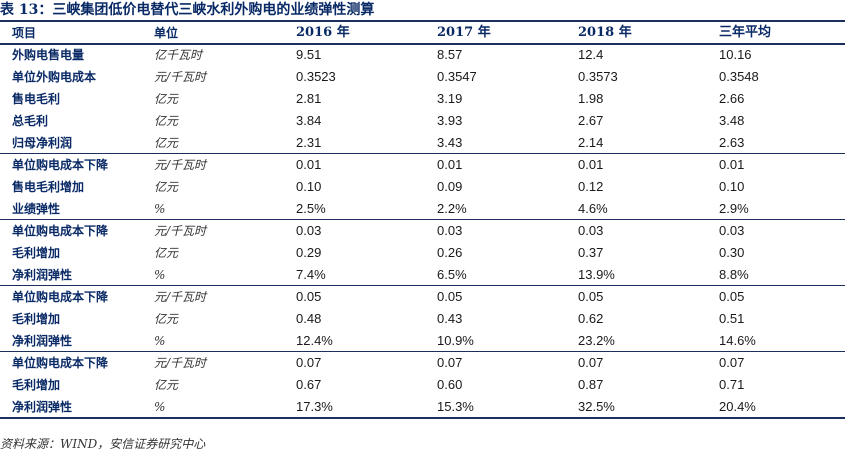  Describe the element at coordinates (422, 121) in the screenshot. I see `table-row: 总毛利 亿元 3.84 3.93 2.67 3.48` at that location.